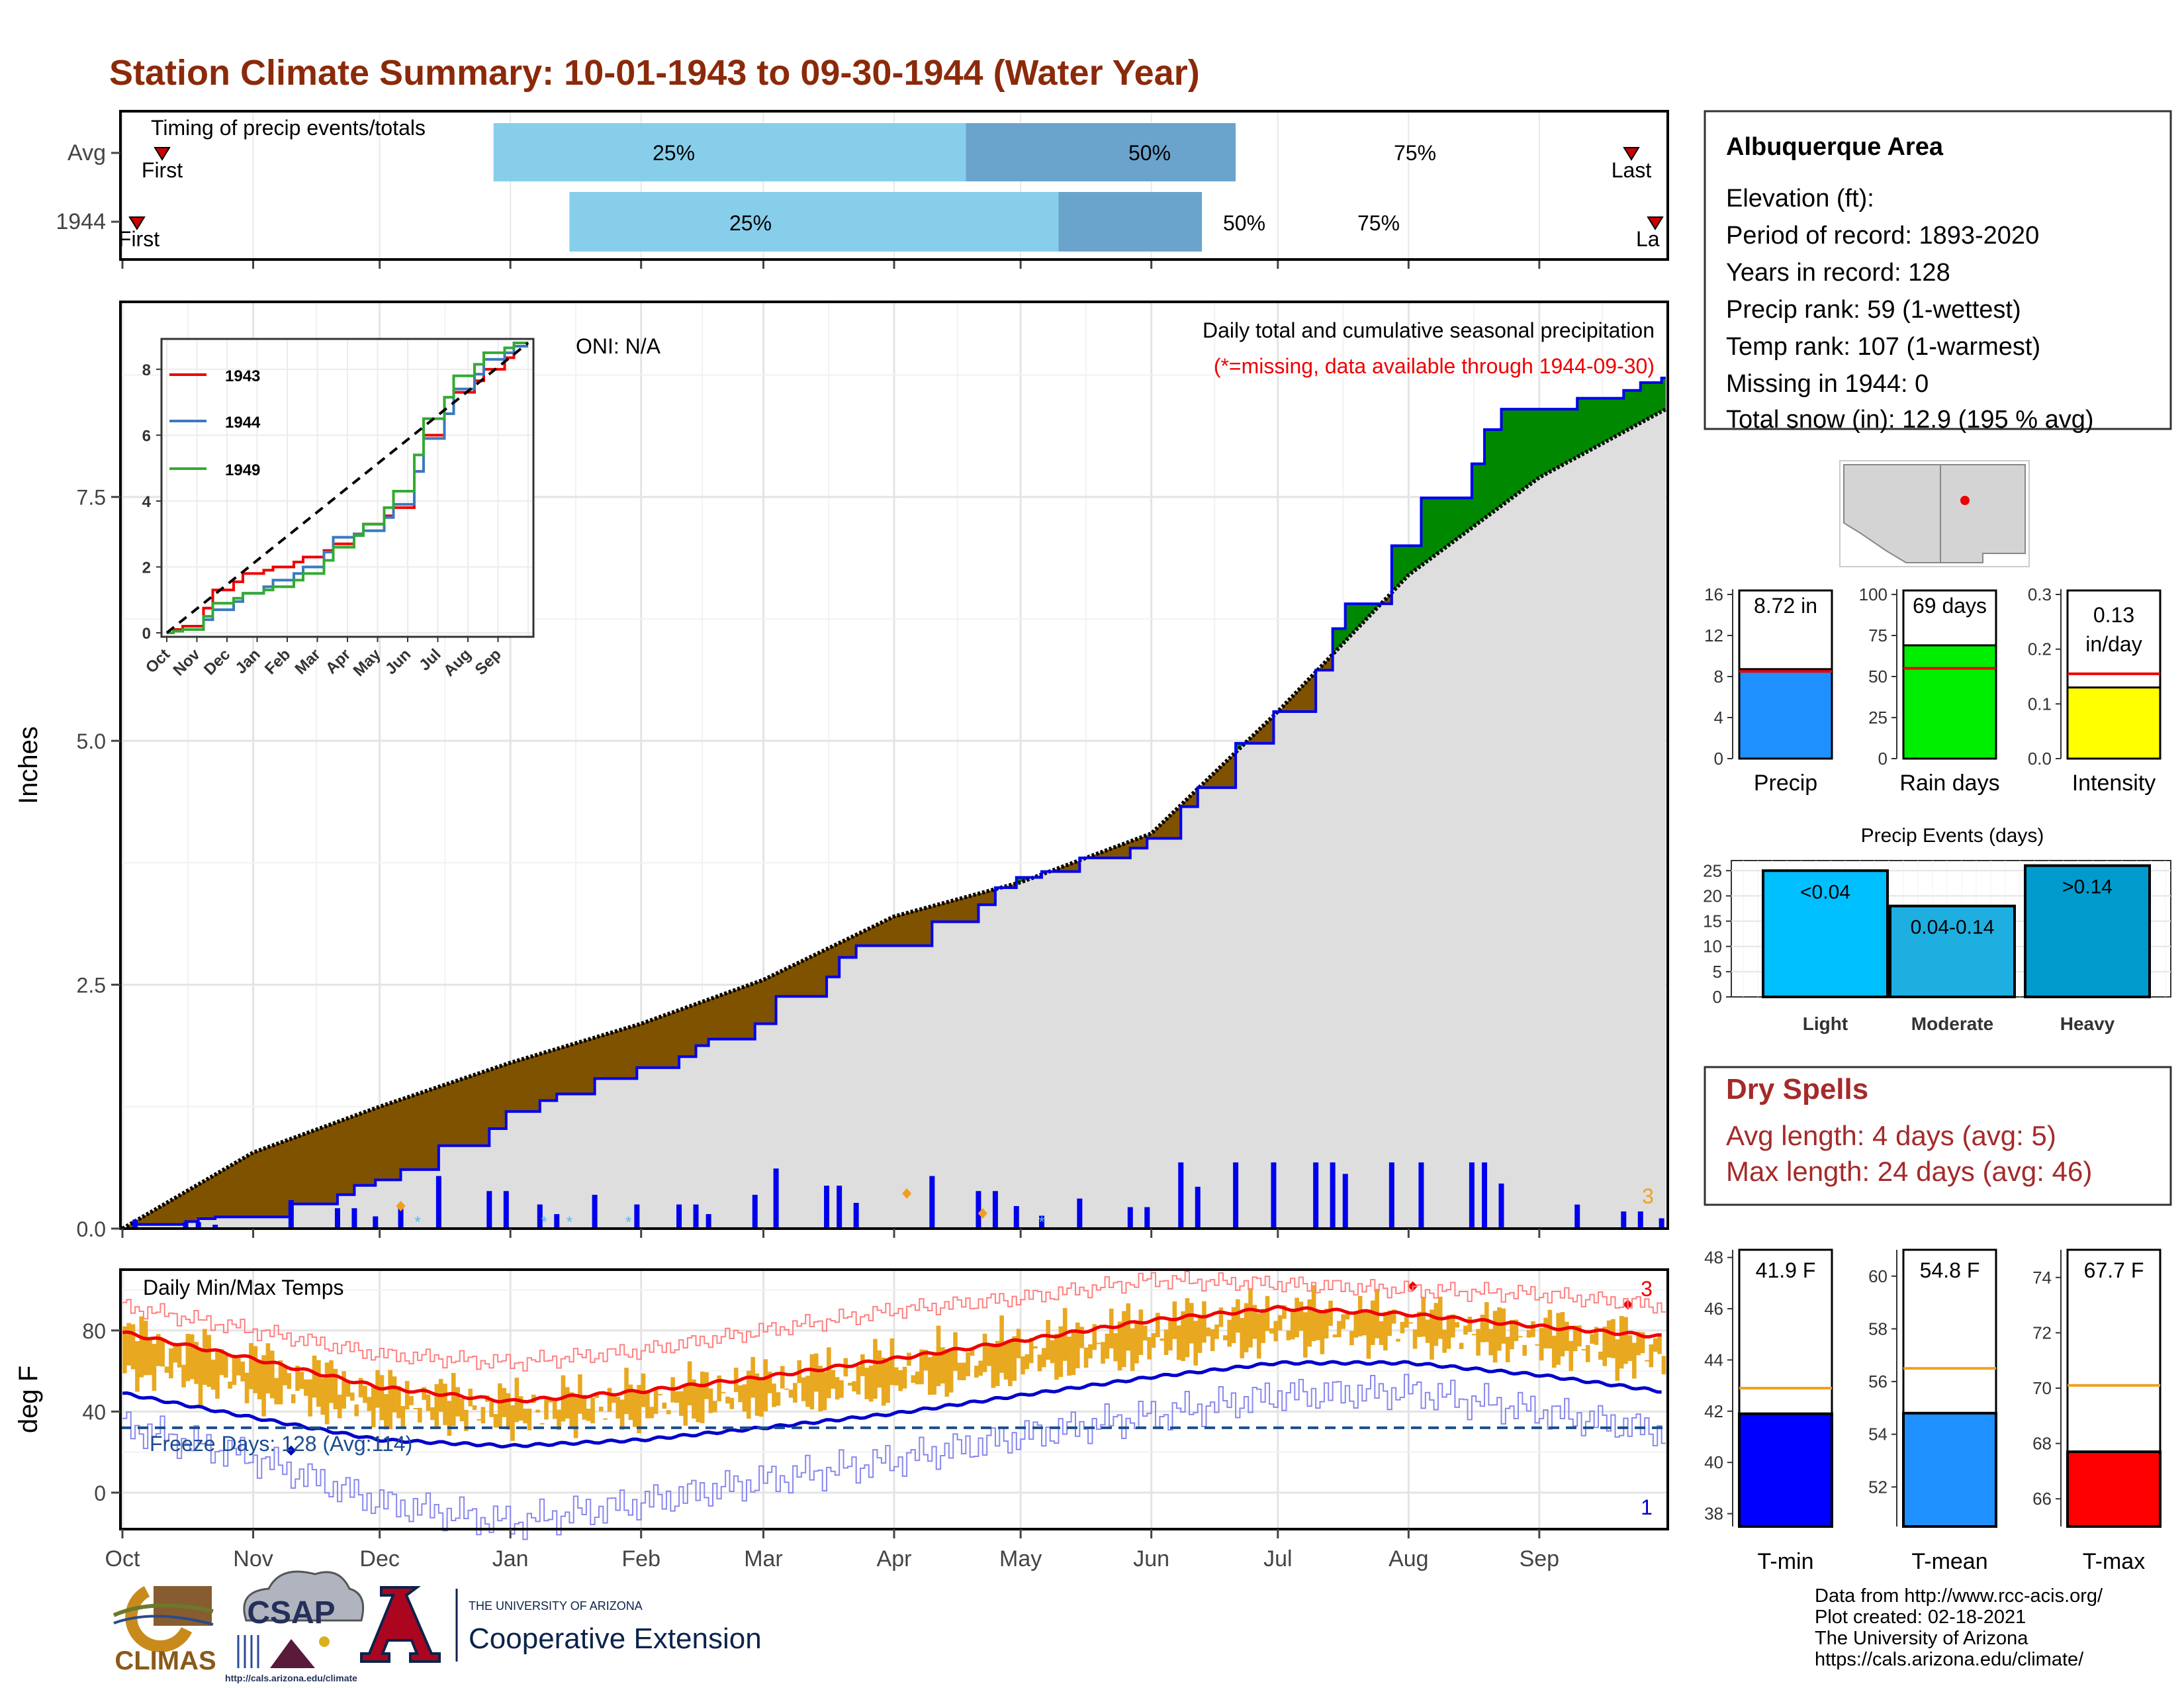 This screenshot has height=1688, width=2184. Describe the element at coordinates (1800, 198) in the screenshot. I see `station-elevation: Elevation (ft):` at that location.